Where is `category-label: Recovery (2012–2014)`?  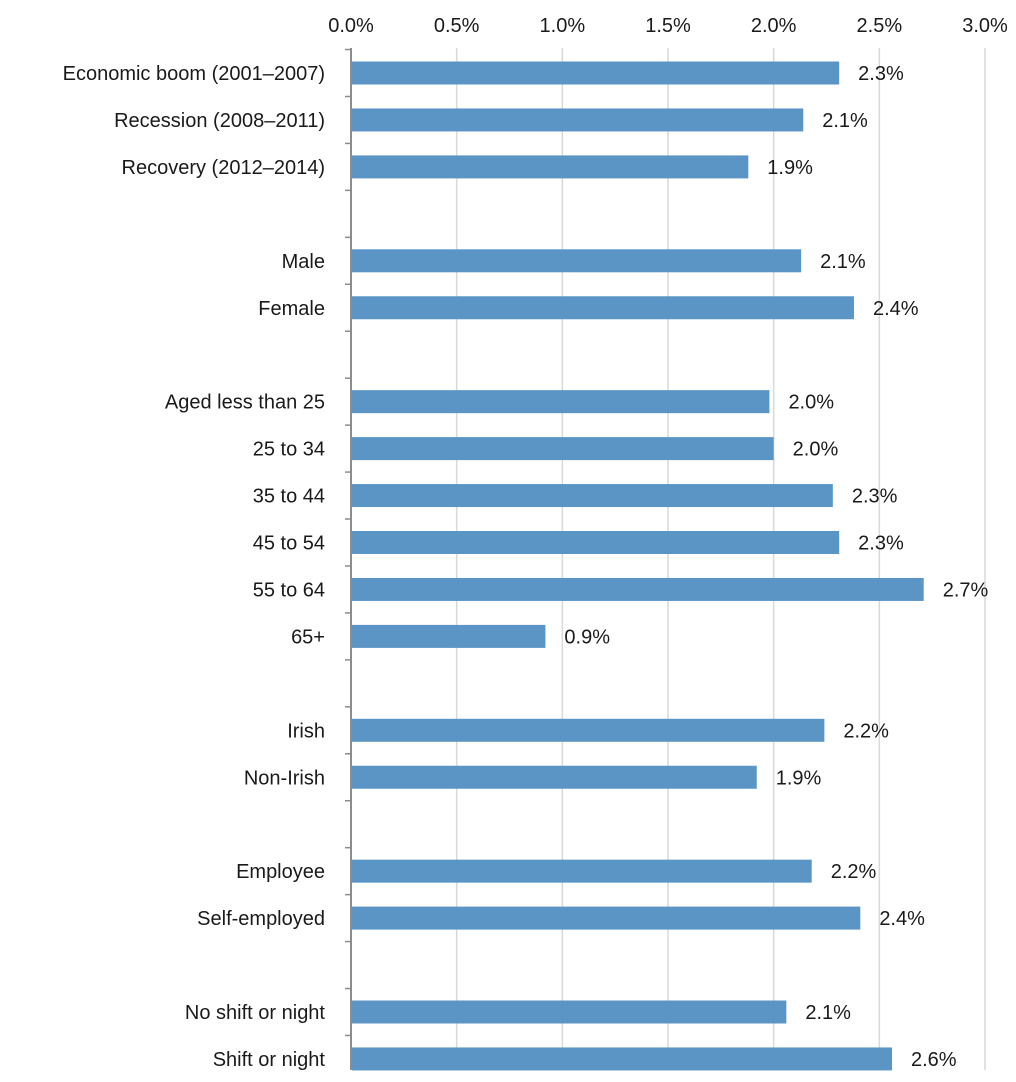 category-label: Recovery (2012–2014) is located at coordinates (223, 168).